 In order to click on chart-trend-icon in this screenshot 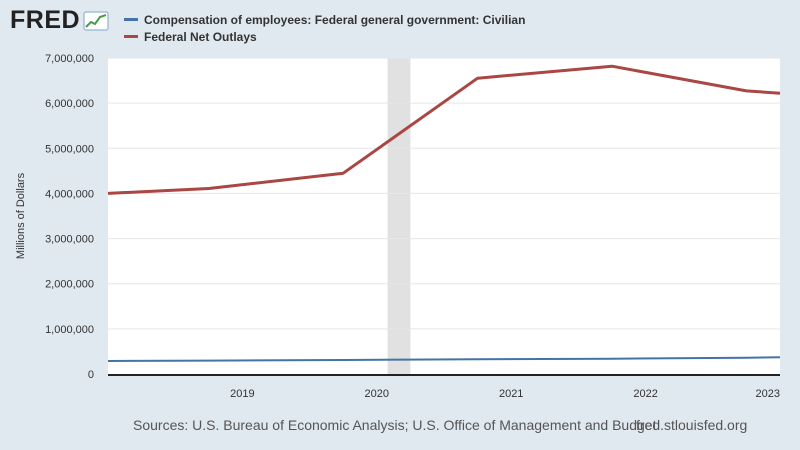, I will do `click(96, 20)`.